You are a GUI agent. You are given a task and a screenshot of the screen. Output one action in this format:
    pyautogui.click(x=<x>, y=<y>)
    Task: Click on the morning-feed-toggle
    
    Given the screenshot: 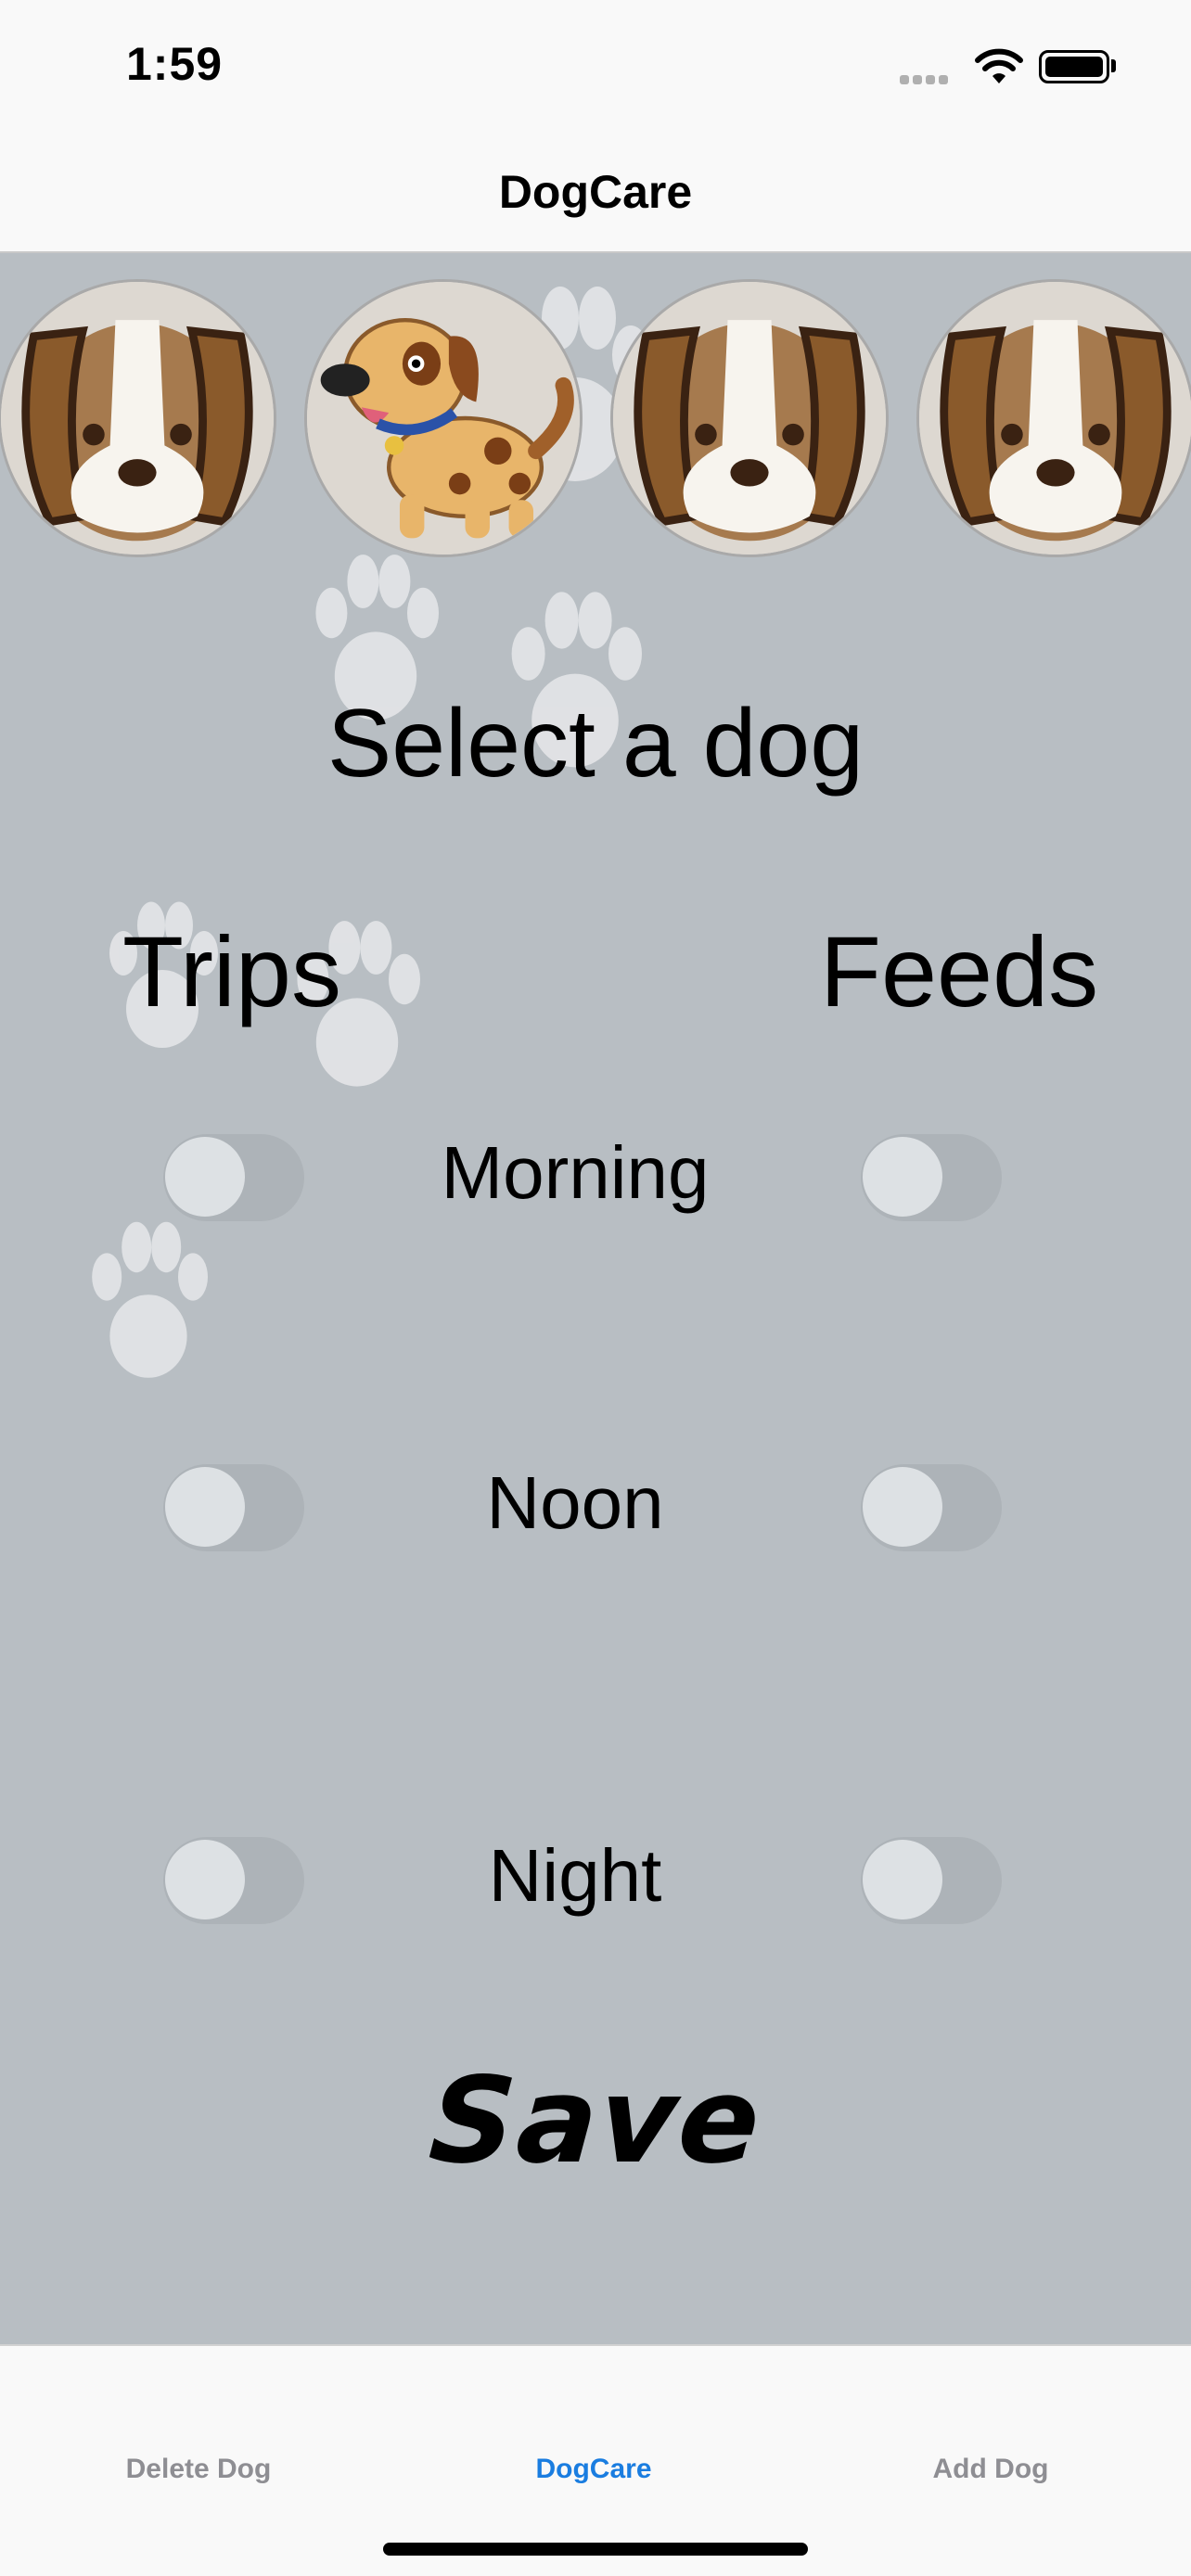 What is the action you would take?
    pyautogui.click(x=931, y=1177)
    